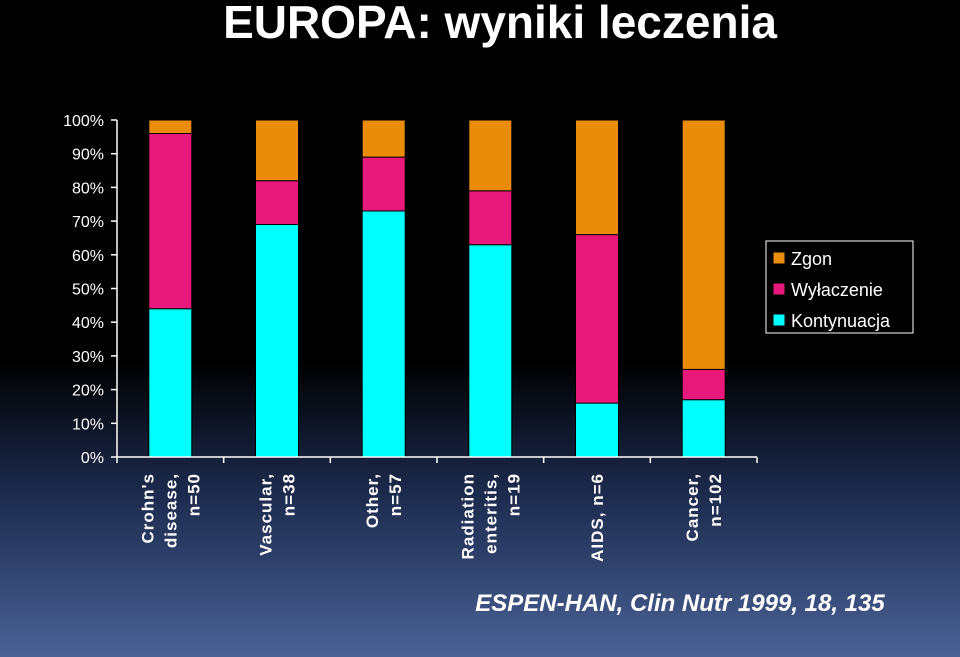 This screenshot has height=657, width=960. What do you see at coordinates (266, 514) in the screenshot?
I see `x-category-label: Vascular,` at bounding box center [266, 514].